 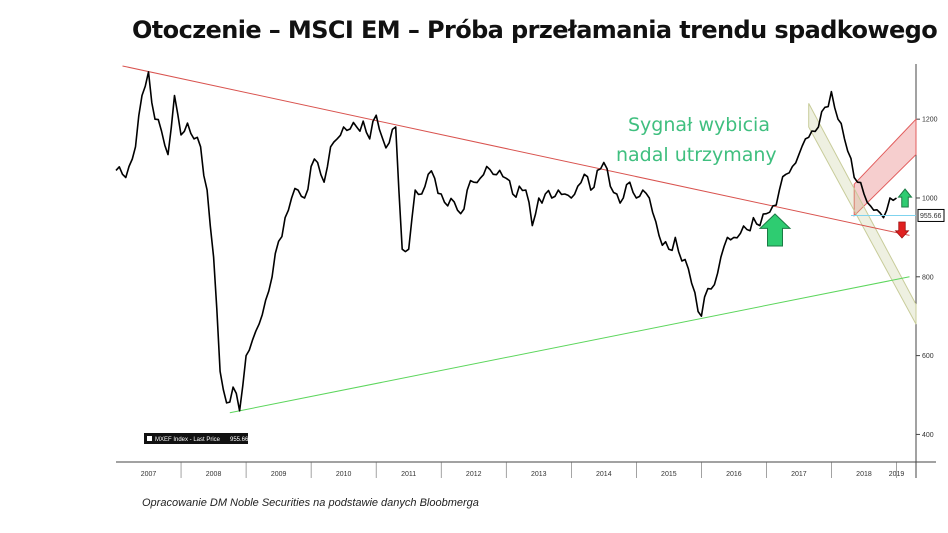 What do you see at coordinates (279, 474) in the screenshot?
I see `x-tick-label: 2009` at bounding box center [279, 474].